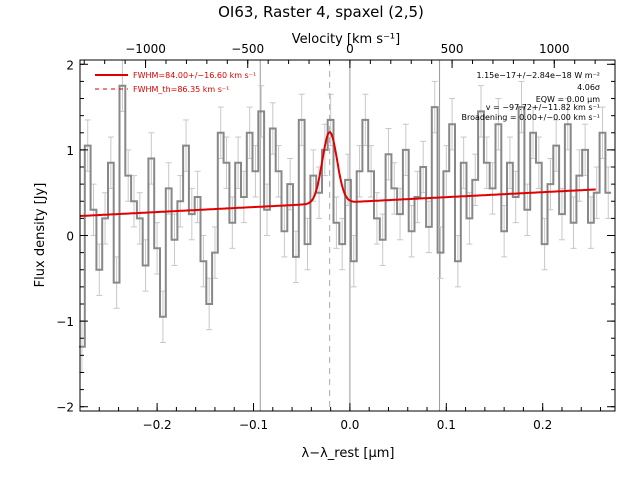  Describe the element at coordinates (348, 453) in the screenshot. I see `x-axis-label: λ−λ_rest [μm]` at that location.